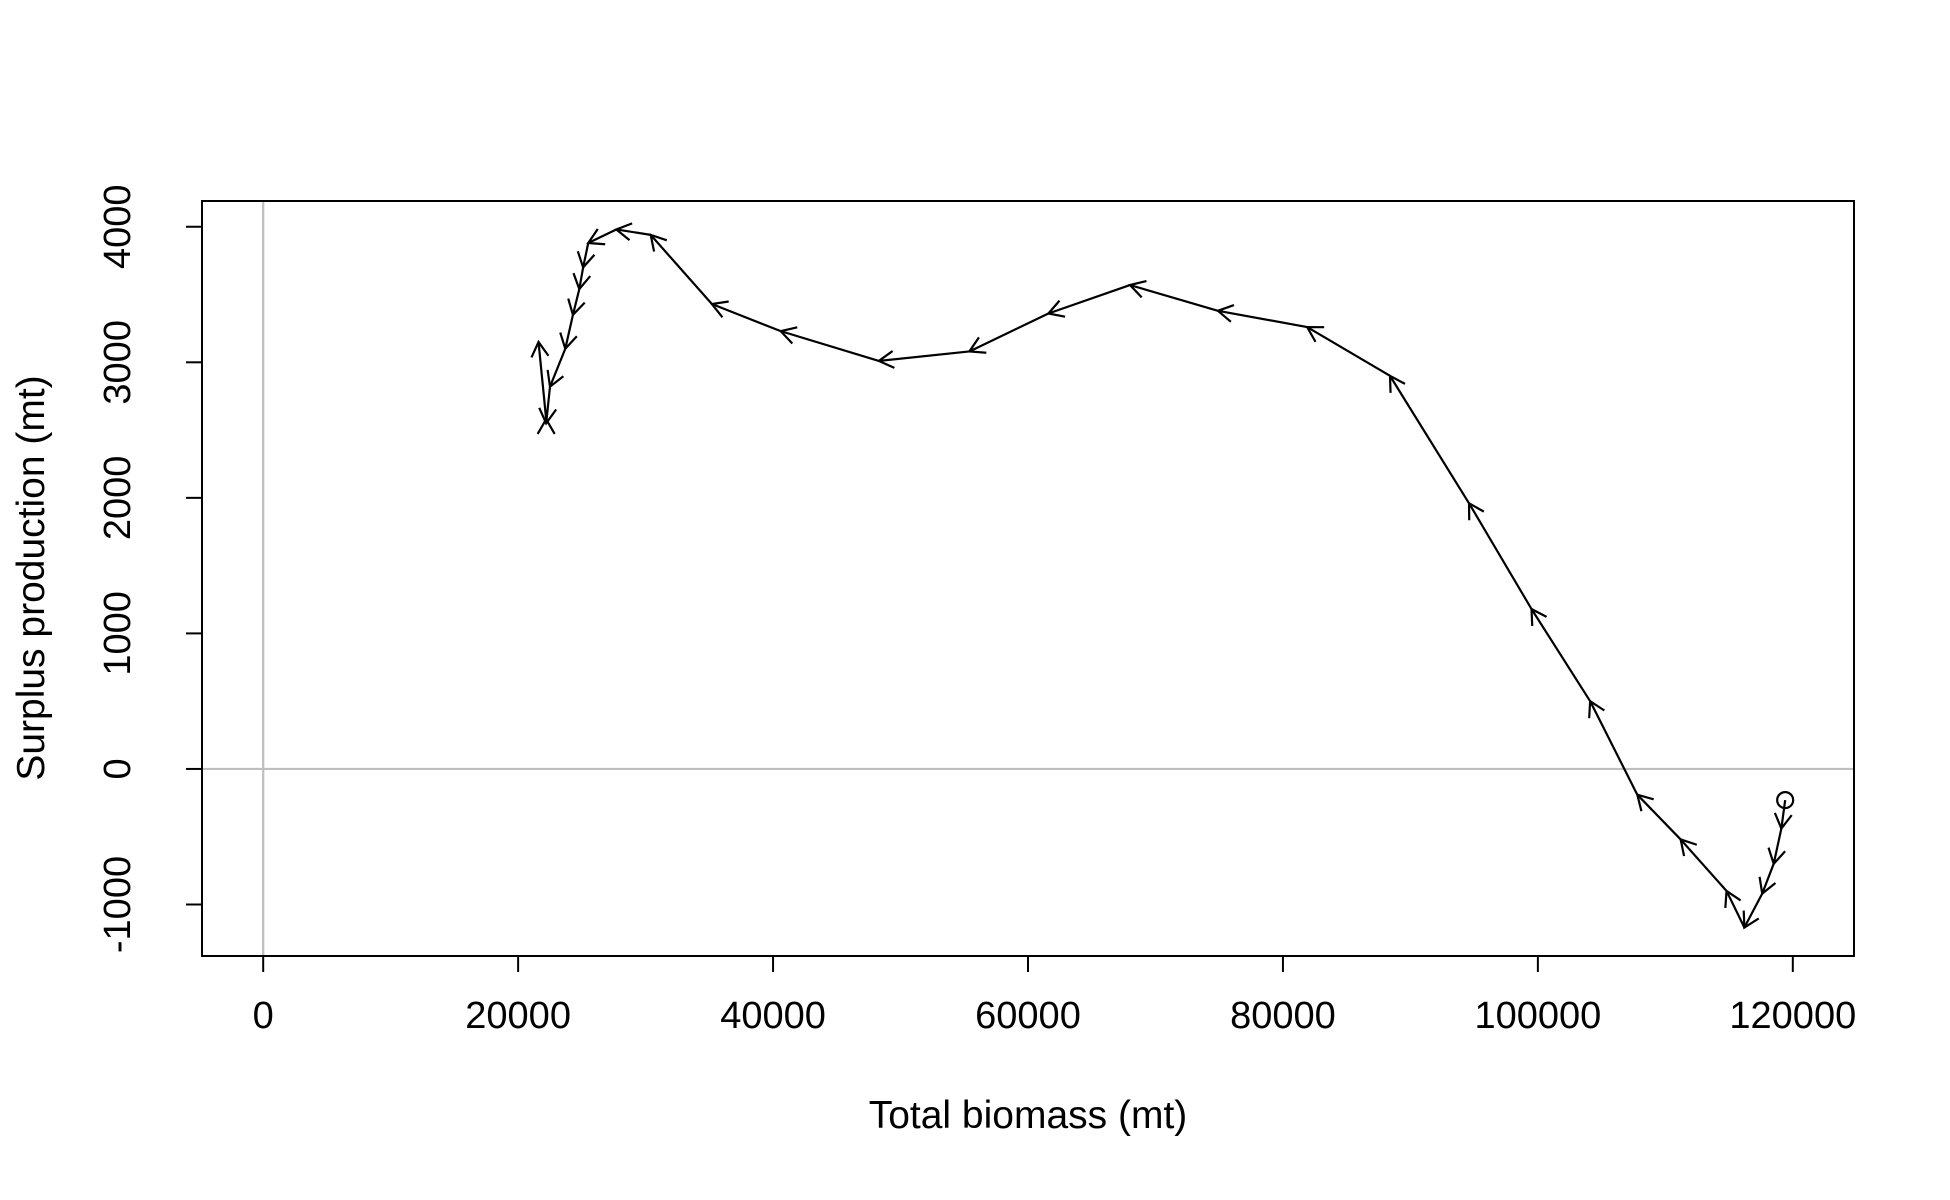  Describe the element at coordinates (118, 226) in the screenshot. I see `y-tick-label: 4000` at that location.